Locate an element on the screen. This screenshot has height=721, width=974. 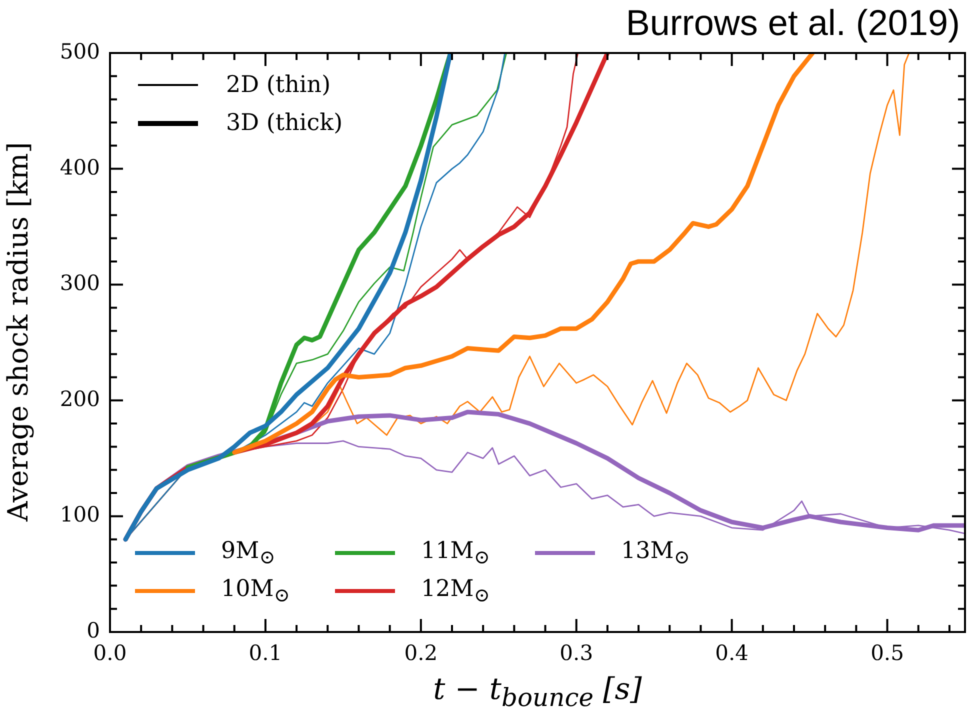
legend-label: 11M$_{⊙}$ is located at coordinates (455, 553).